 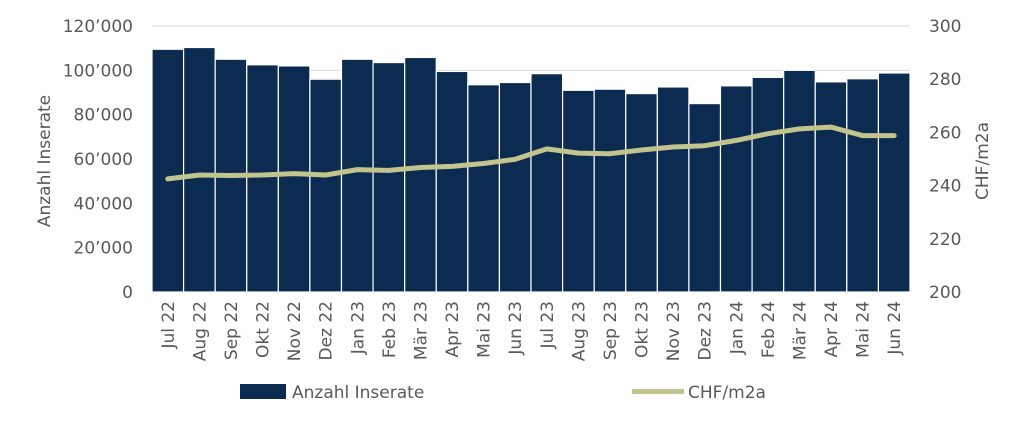 I want to click on x-tick-label: Dez 23, so click(x=706, y=331).